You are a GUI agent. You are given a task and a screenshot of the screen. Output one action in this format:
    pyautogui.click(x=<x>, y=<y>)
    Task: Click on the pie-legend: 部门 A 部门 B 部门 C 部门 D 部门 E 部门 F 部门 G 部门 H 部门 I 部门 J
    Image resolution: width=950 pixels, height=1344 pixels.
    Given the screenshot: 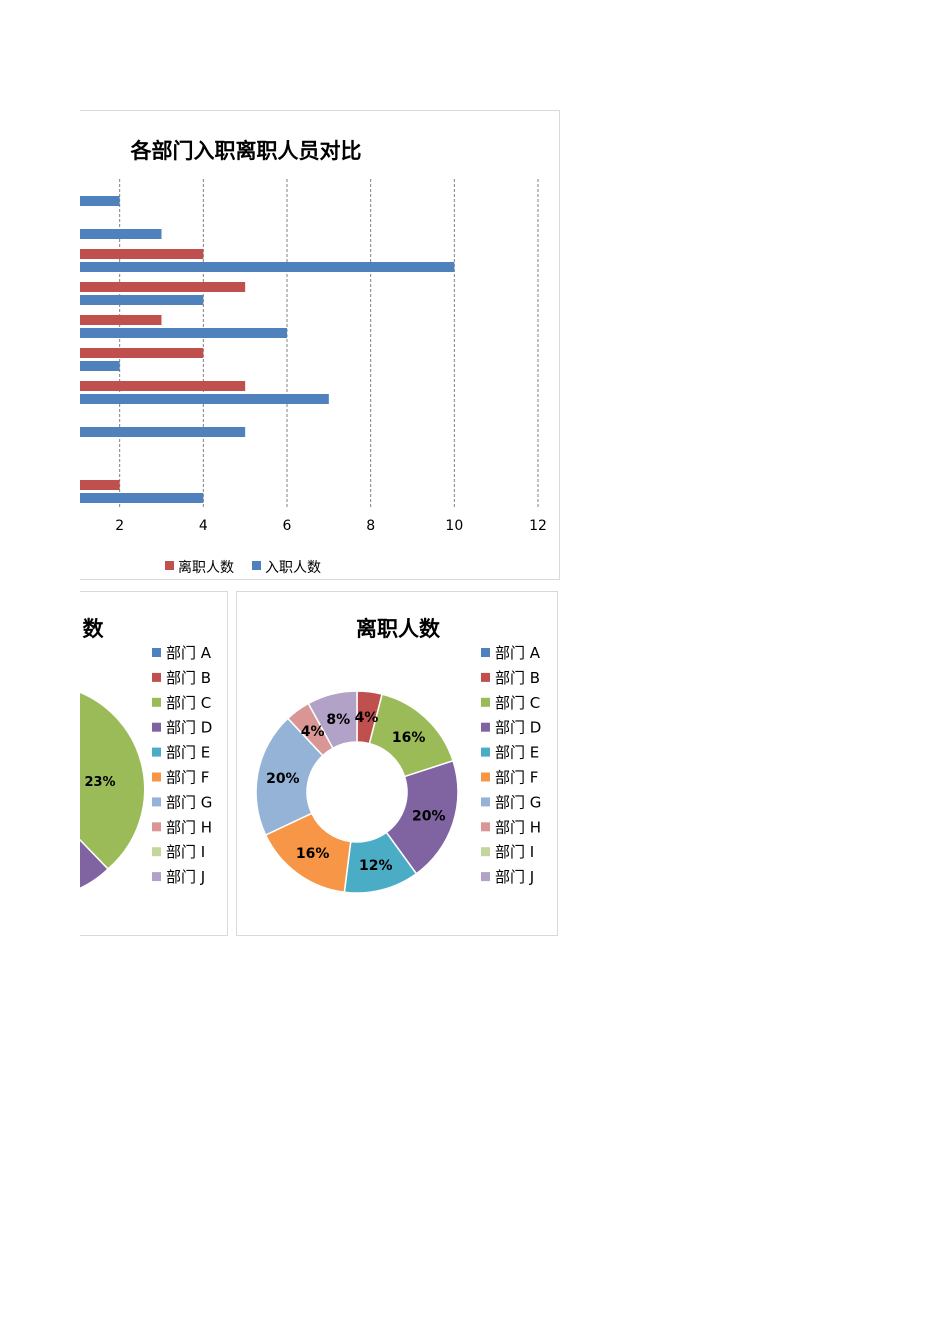 What is the action you would take?
    pyautogui.click(x=182, y=765)
    